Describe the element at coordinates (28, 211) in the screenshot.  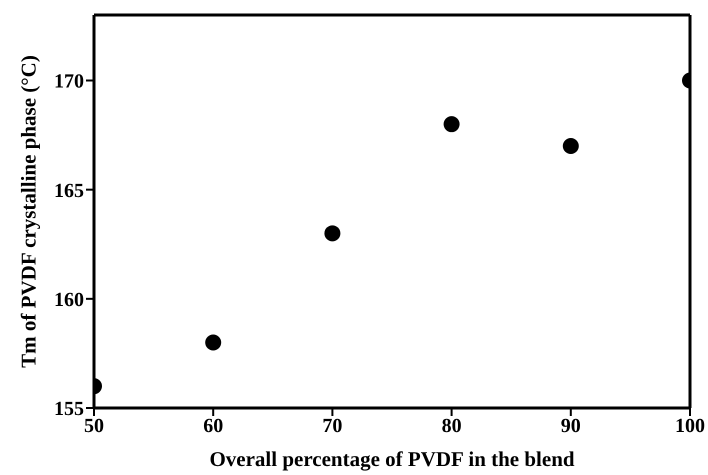
I see `y-axis-title: Tm of PVDF crystalline phase (°C)` at that location.